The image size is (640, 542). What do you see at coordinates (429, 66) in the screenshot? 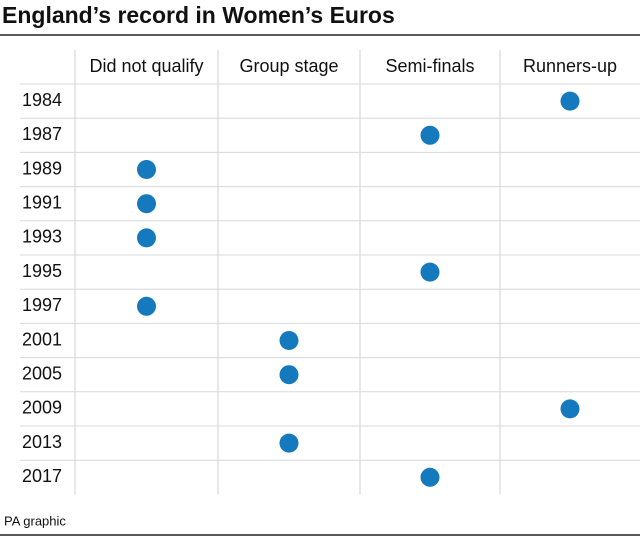
I see `column-header: Semi-finals` at bounding box center [429, 66].